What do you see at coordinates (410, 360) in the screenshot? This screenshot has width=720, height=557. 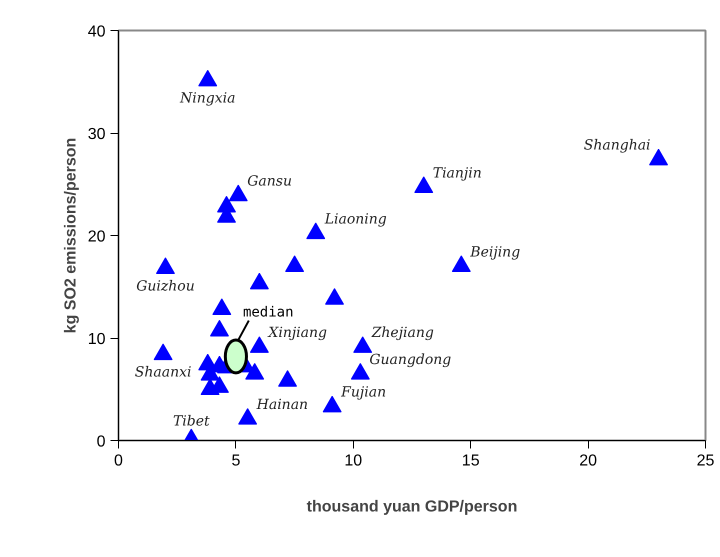 I see `annotation: Guangdong` at bounding box center [410, 360].